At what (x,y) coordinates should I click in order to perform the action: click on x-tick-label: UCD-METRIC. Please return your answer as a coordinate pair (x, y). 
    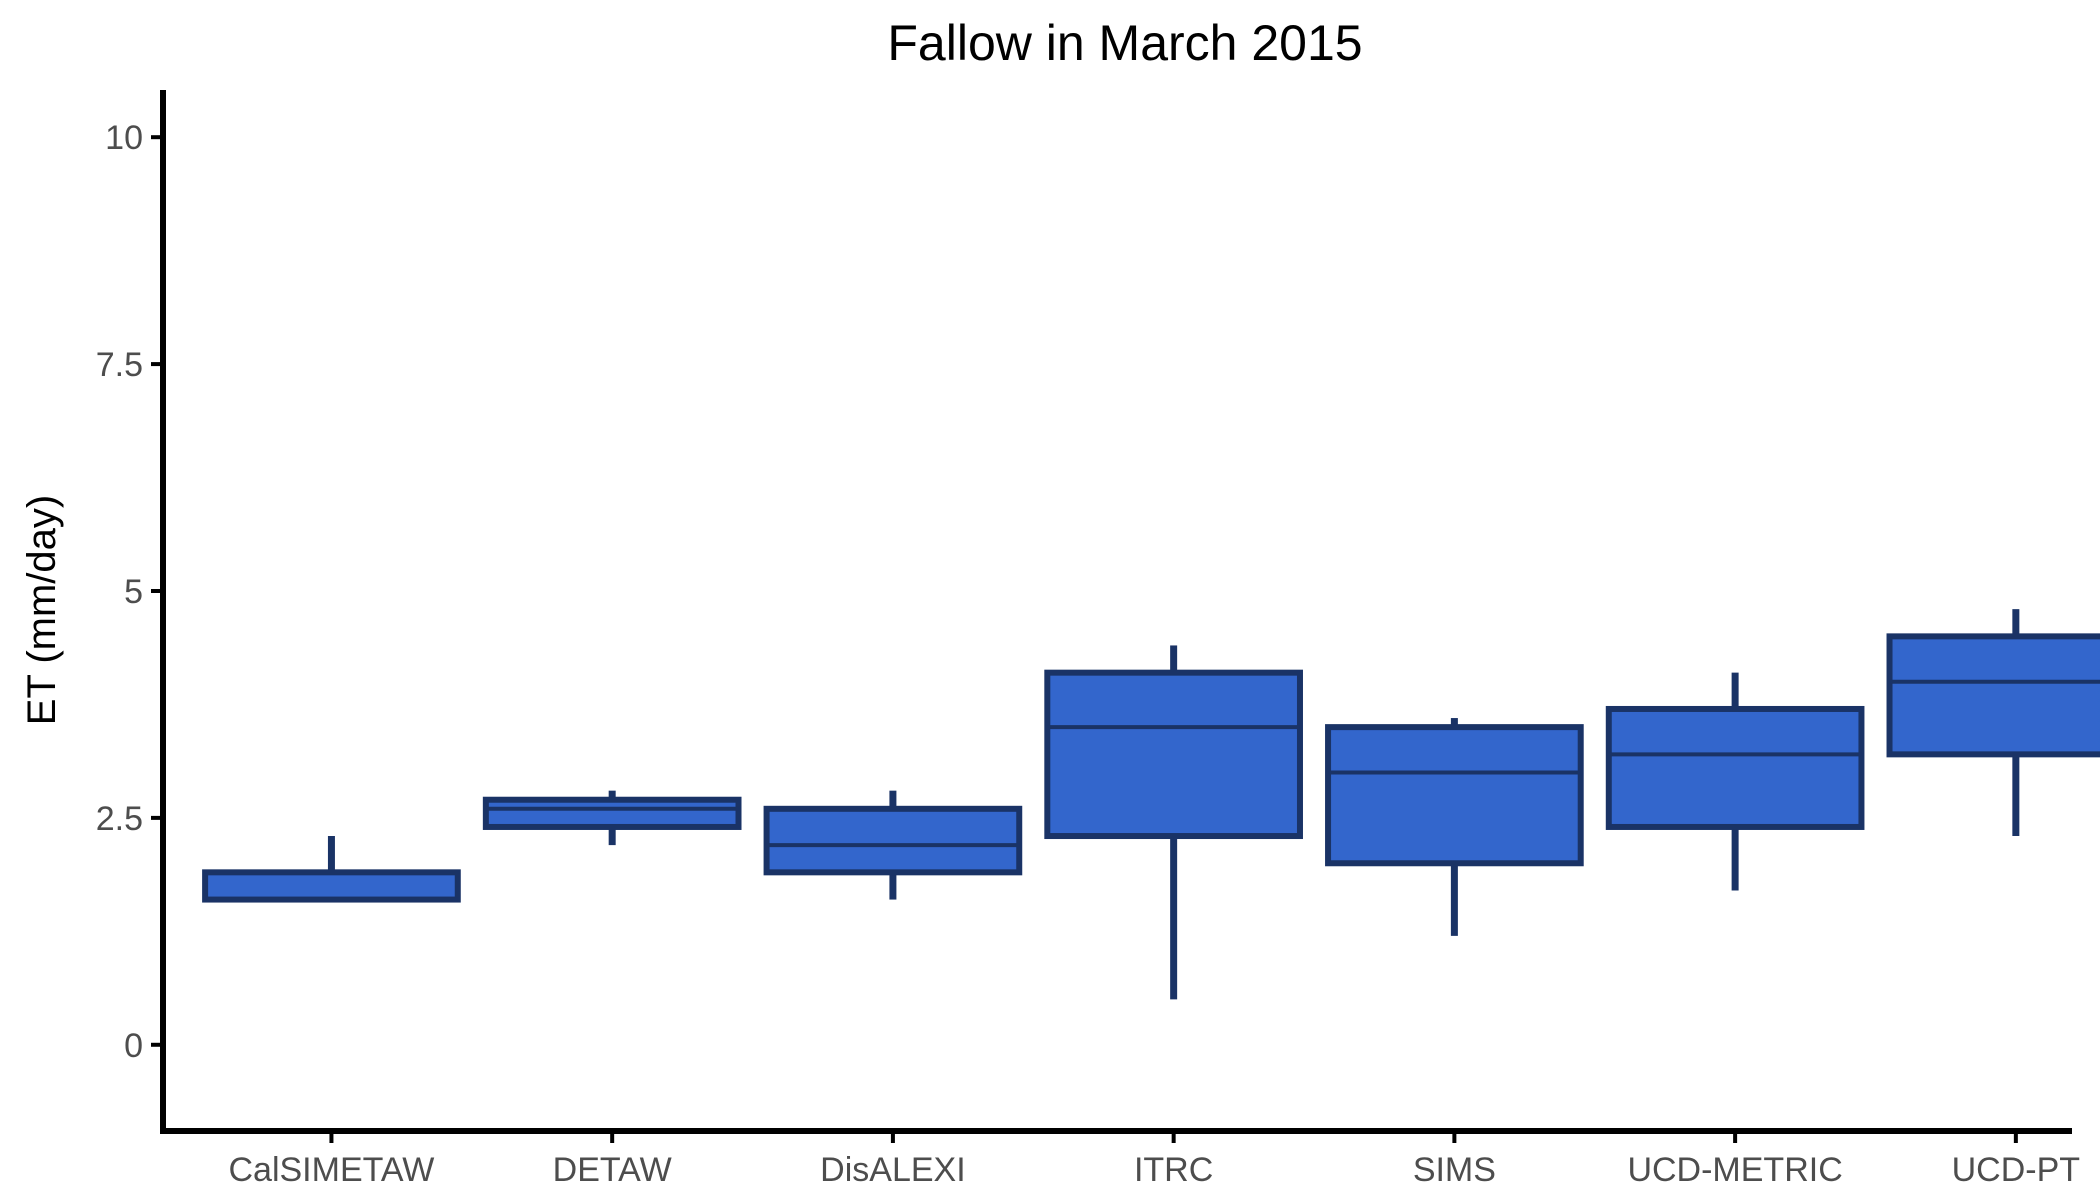
    Looking at the image, I should click on (1734, 1170).